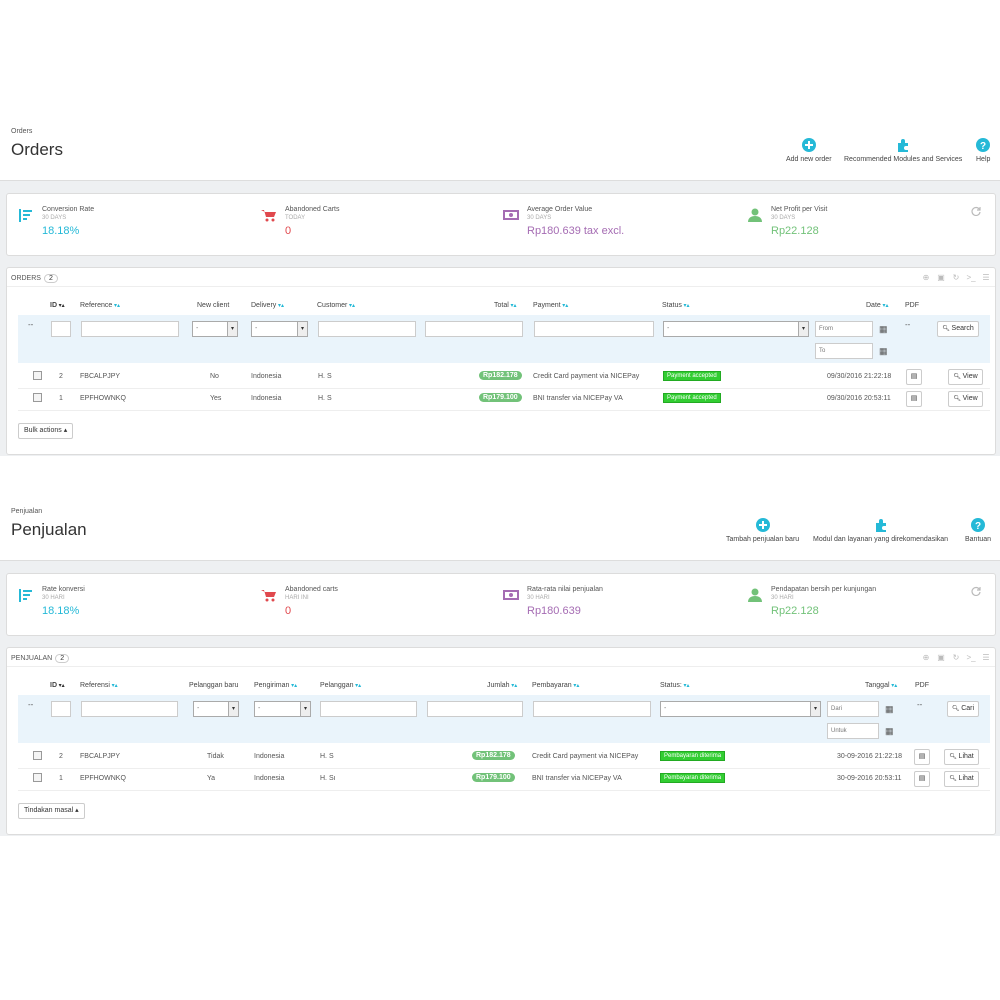  What do you see at coordinates (27, 511) in the screenshot?
I see `breadcrumb: Penjualan` at bounding box center [27, 511].